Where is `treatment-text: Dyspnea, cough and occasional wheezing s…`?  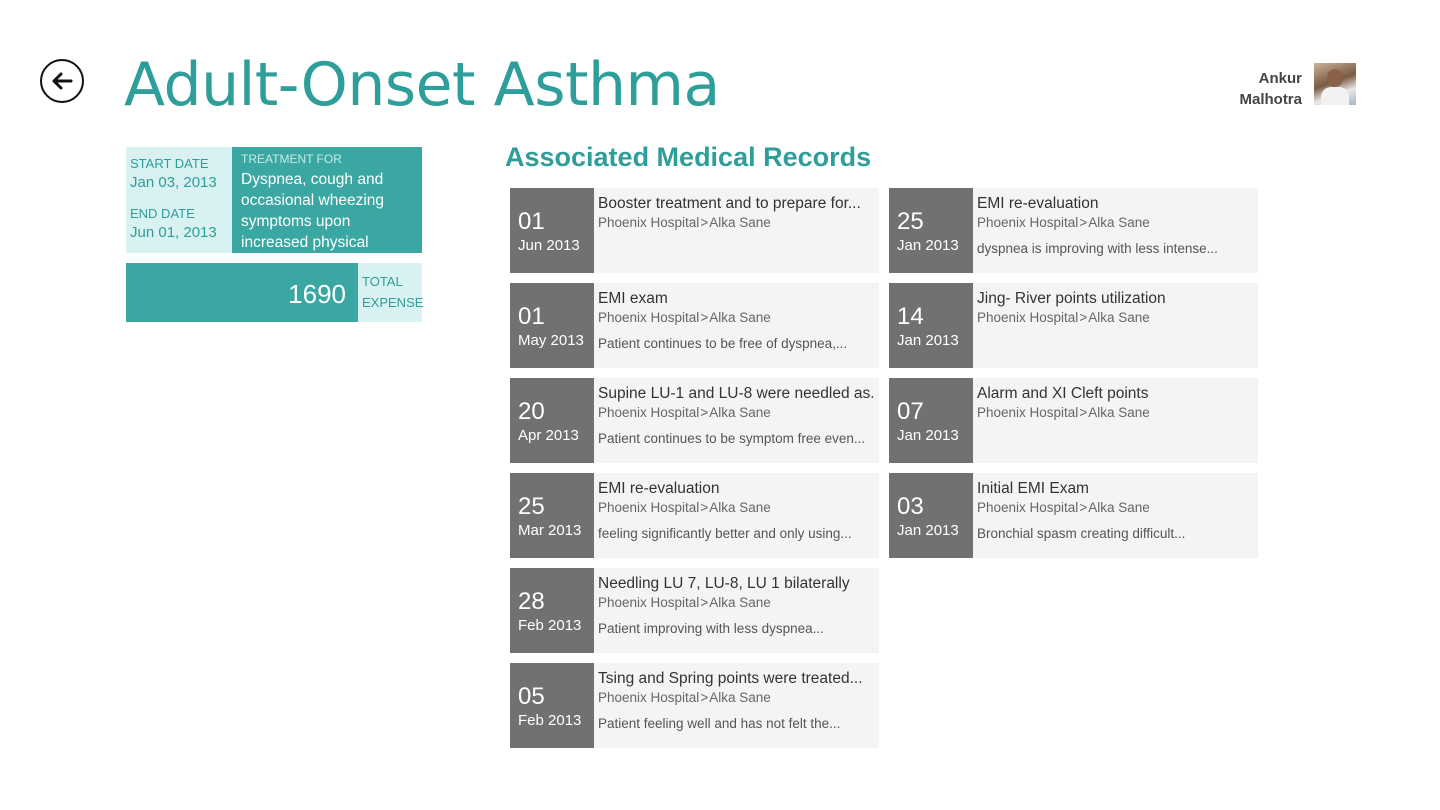
treatment-text: Dyspnea, cough and occasional wheezing s… is located at coordinates (313, 211).